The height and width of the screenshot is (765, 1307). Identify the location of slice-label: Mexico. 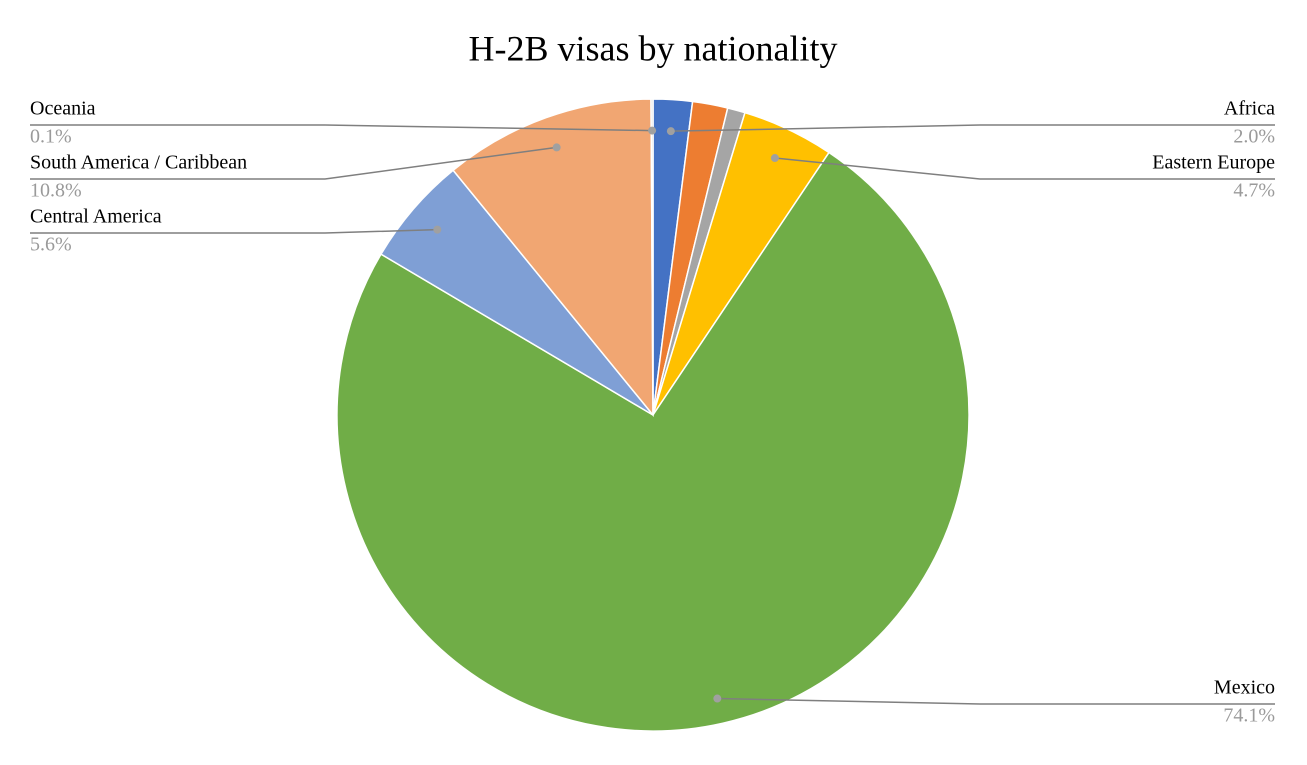
(1244, 688).